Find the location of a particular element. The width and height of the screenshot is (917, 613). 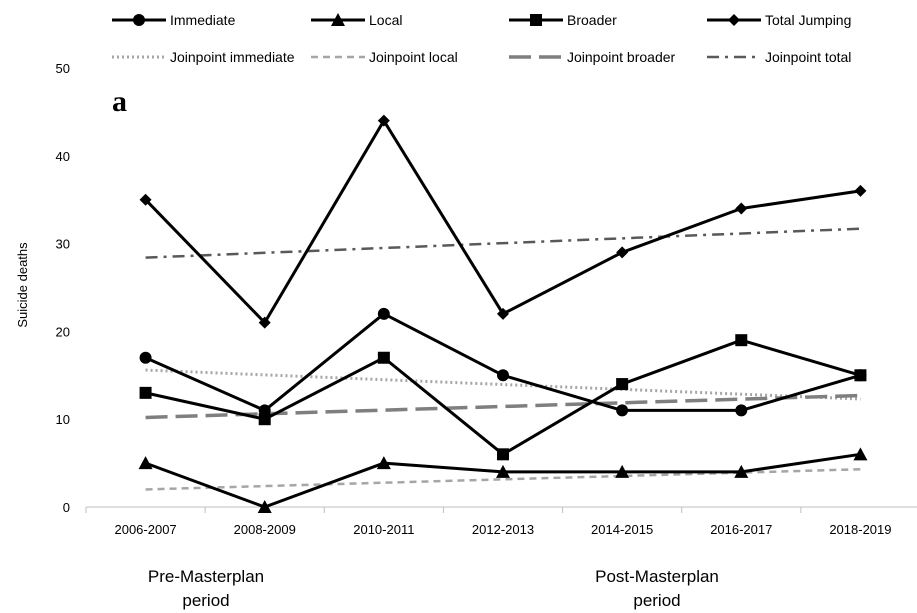

y-tick-label: 30 is located at coordinates (63, 244).